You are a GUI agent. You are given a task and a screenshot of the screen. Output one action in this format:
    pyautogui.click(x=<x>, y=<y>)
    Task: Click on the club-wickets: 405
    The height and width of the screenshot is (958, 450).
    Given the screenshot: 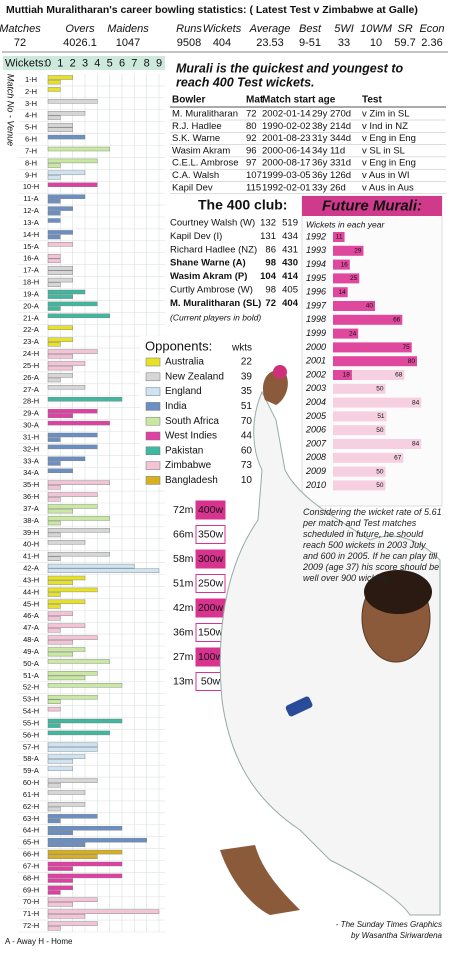 What is the action you would take?
    pyautogui.click(x=290, y=290)
    